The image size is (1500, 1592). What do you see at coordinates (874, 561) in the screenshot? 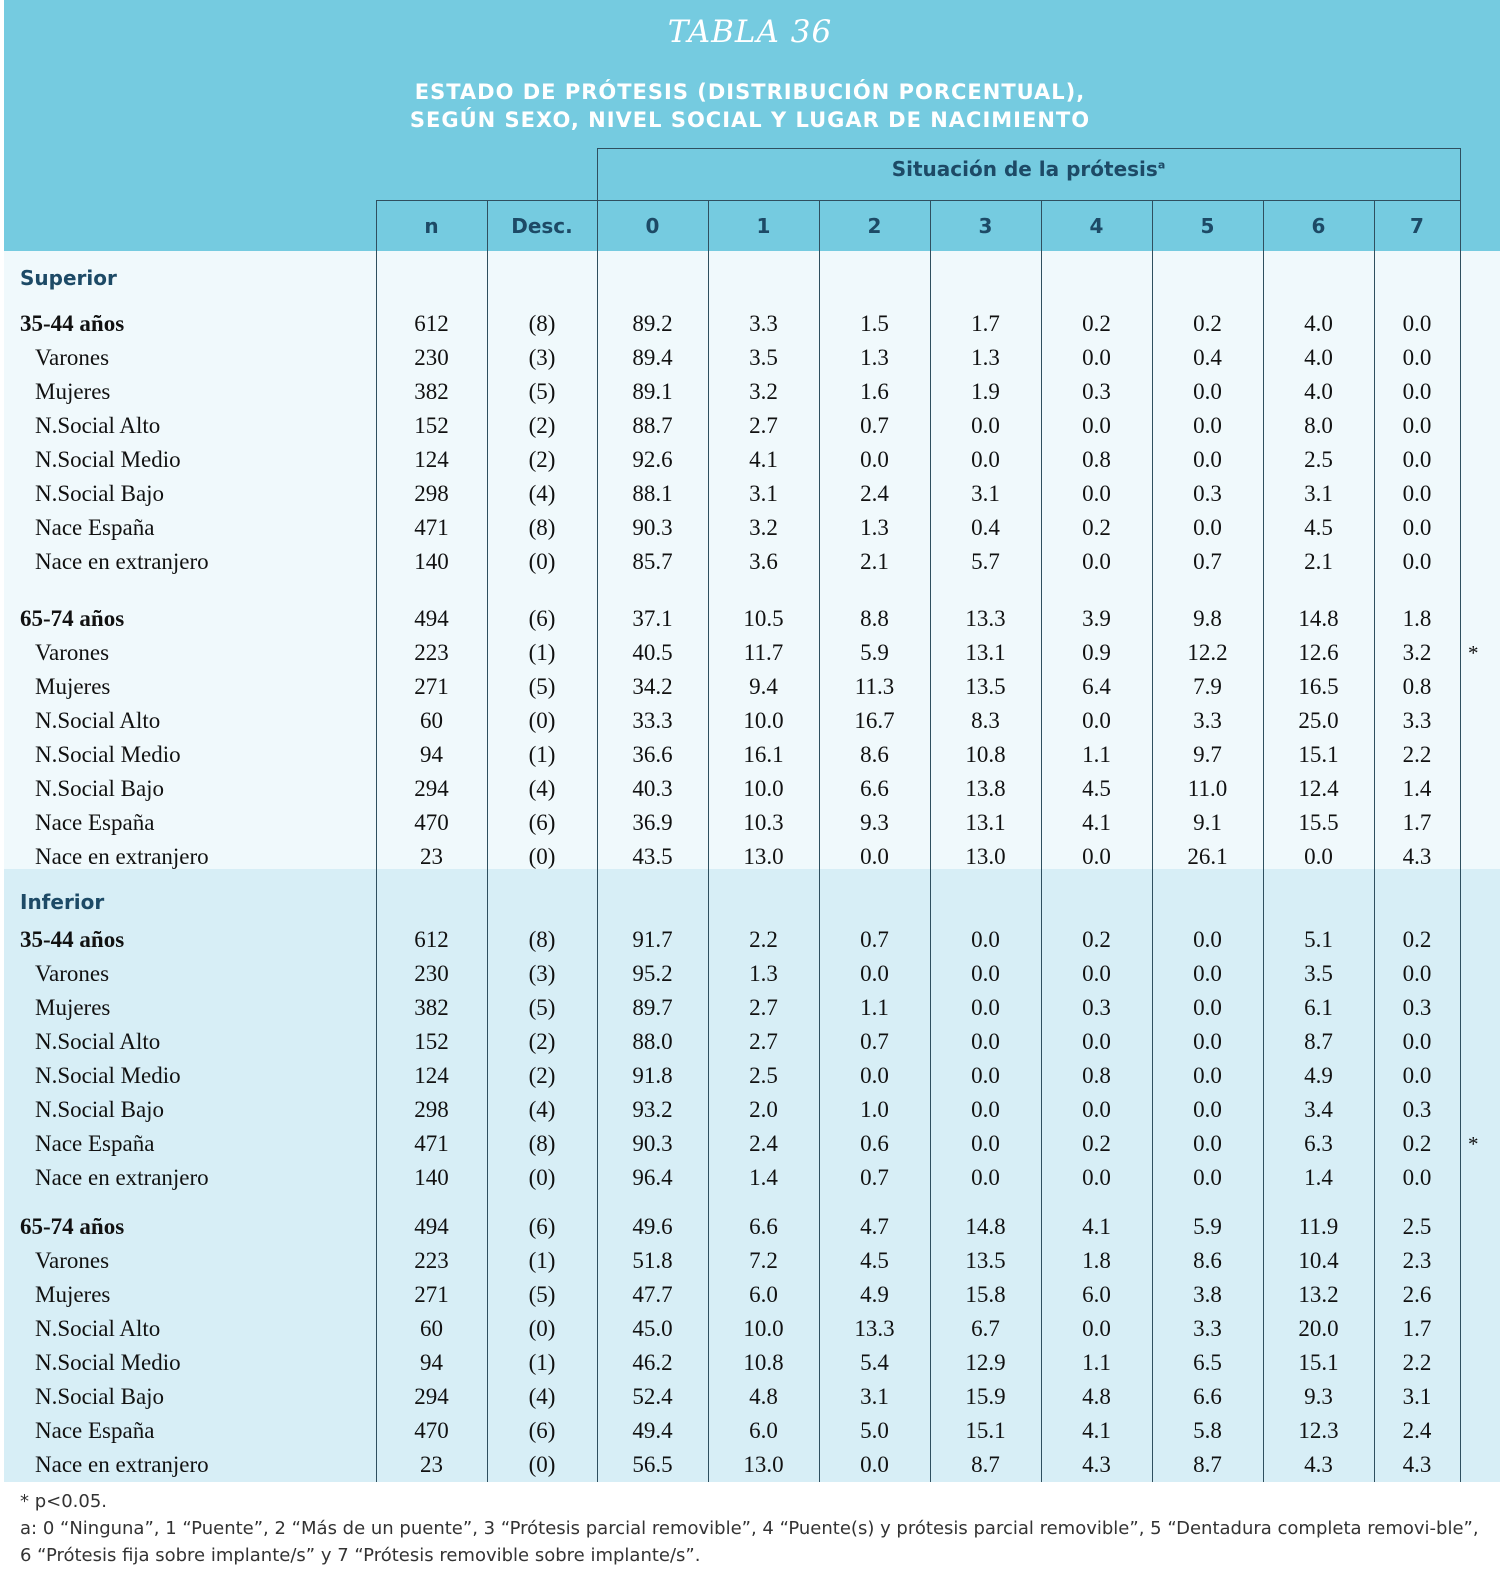
I see `table-cell: 2.1` at bounding box center [874, 561].